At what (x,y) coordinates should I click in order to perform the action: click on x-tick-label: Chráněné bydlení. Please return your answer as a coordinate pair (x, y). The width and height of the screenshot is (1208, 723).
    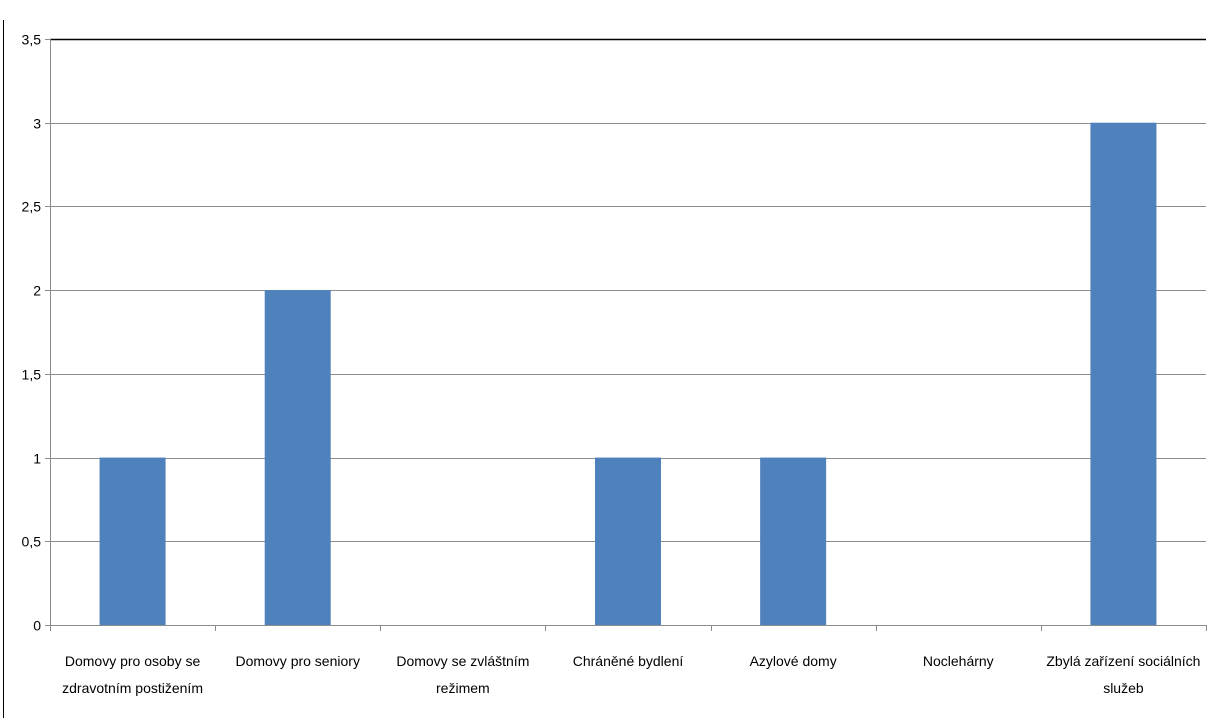
    Looking at the image, I should click on (628, 661).